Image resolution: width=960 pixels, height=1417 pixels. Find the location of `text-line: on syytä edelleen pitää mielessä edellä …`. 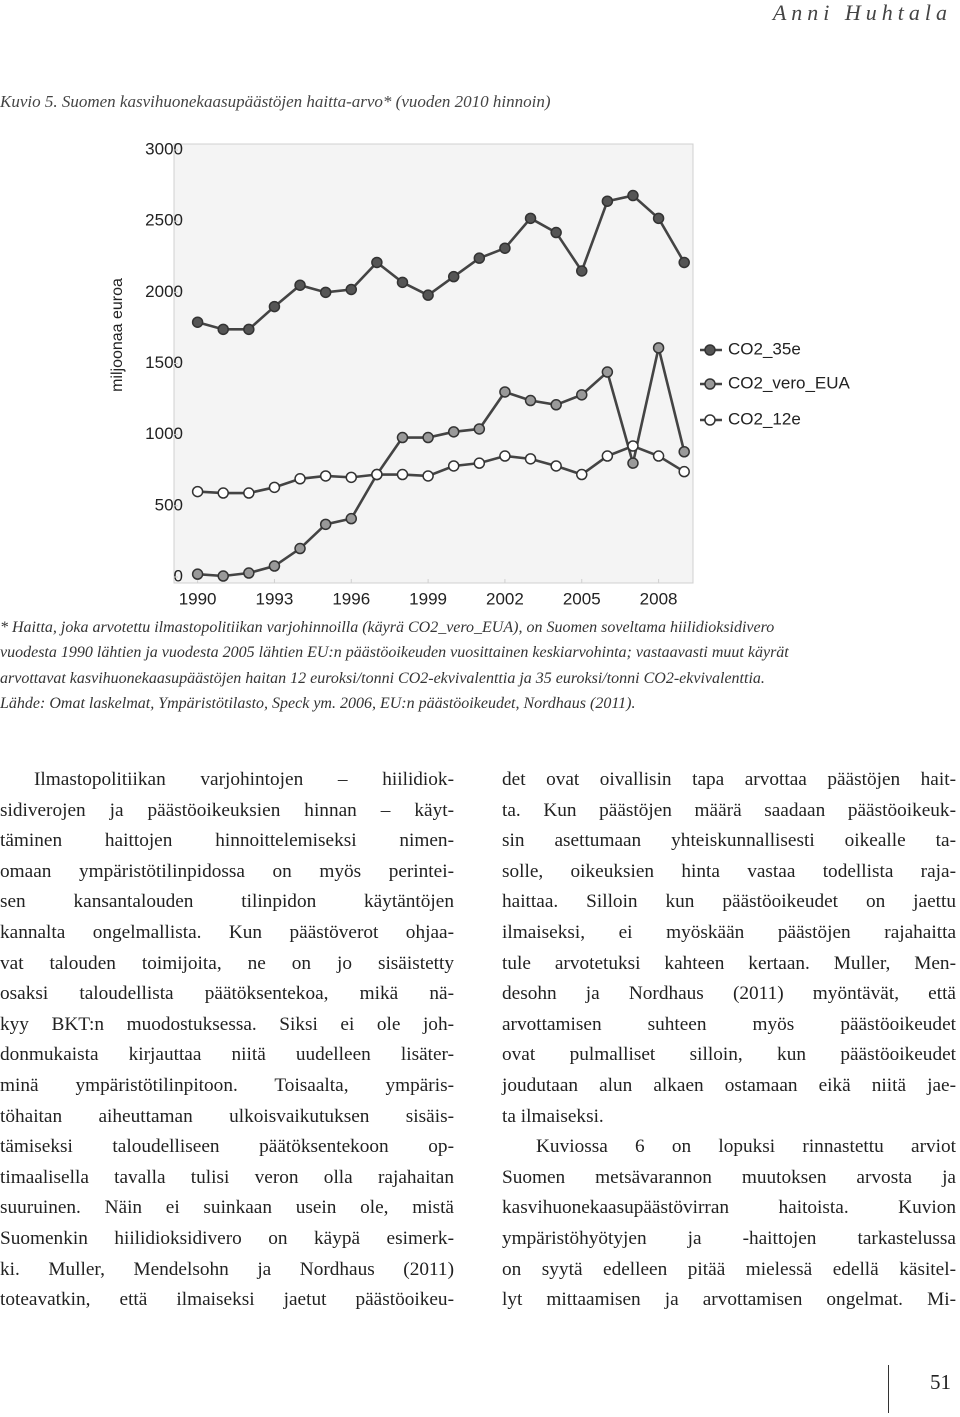

text-line: on syytä edelleen pitää mielessä edellä … is located at coordinates (729, 1269).